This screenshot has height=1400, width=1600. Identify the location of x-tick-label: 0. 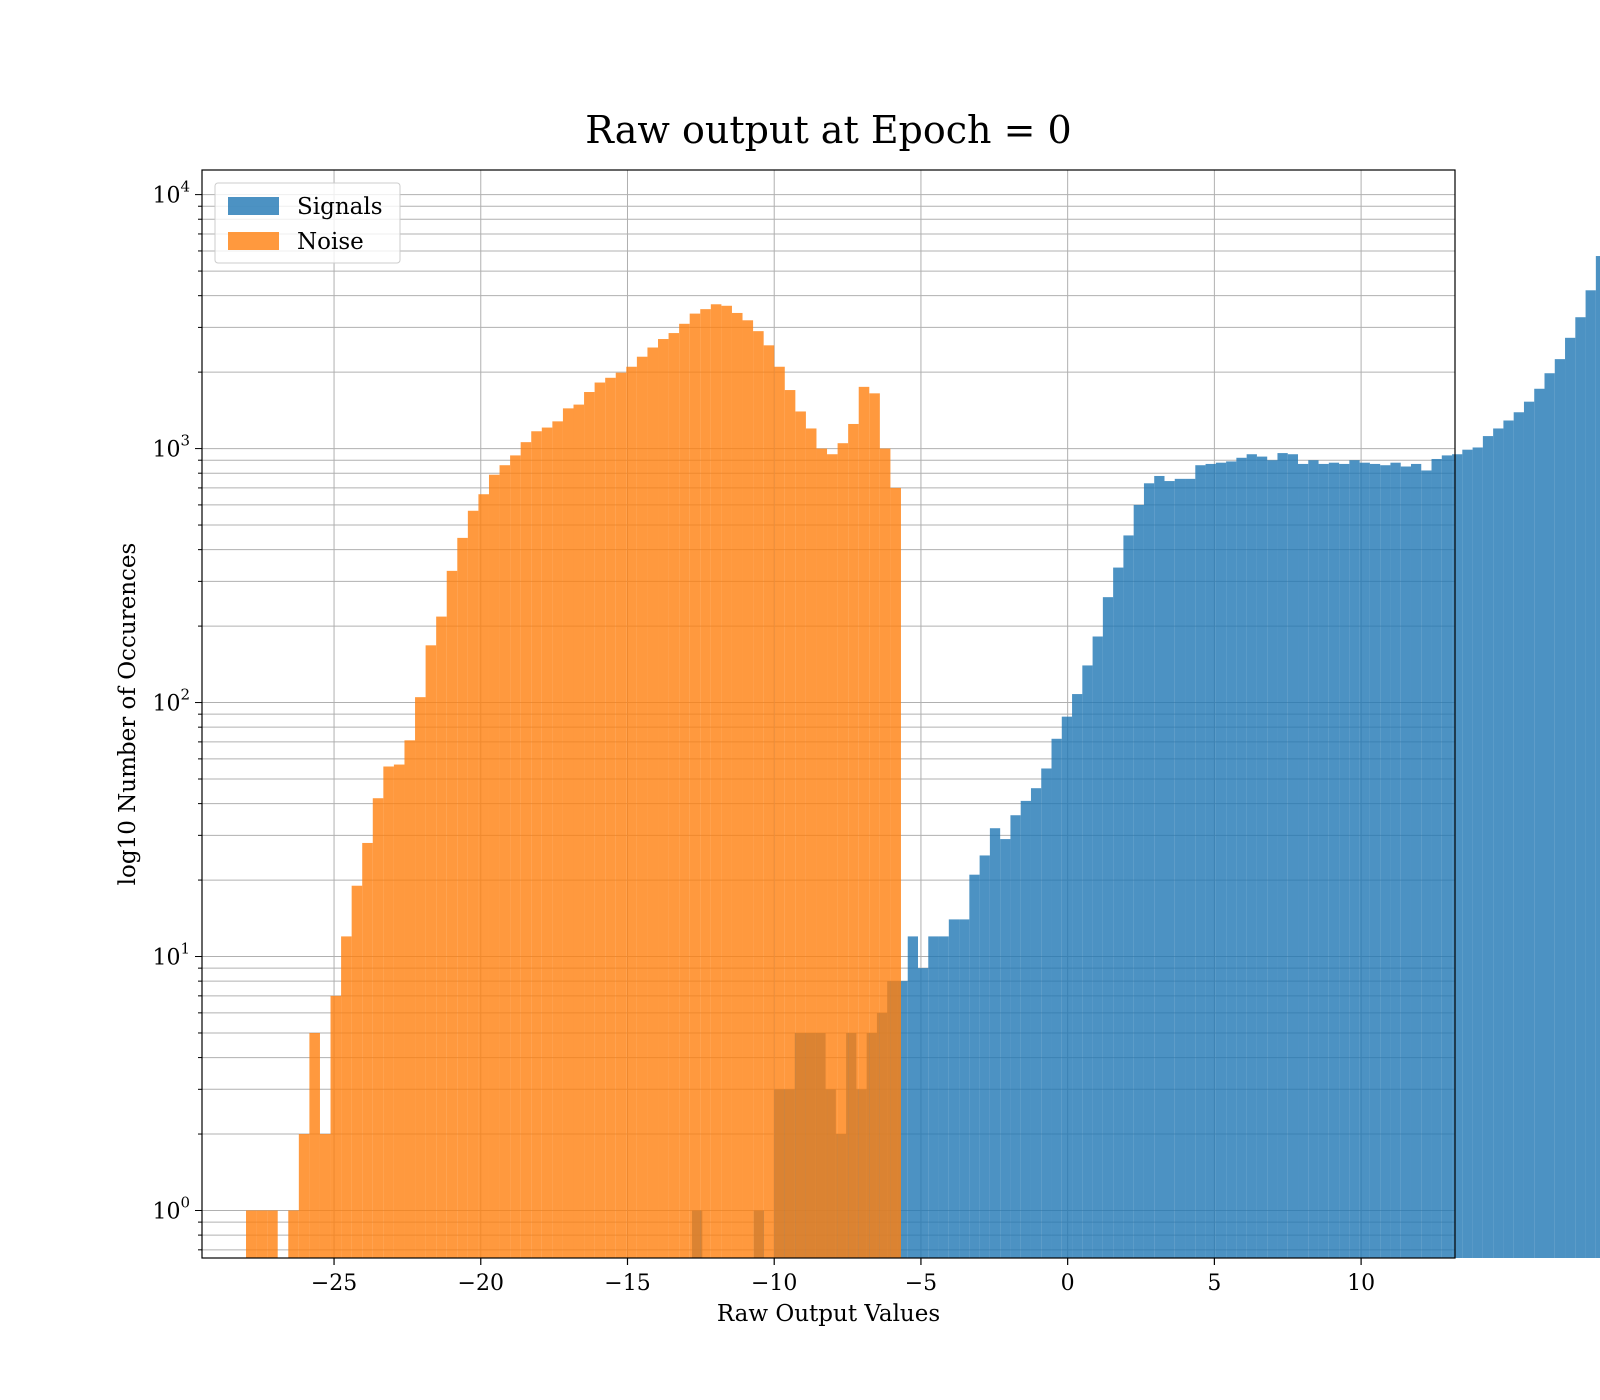
(1068, 1283).